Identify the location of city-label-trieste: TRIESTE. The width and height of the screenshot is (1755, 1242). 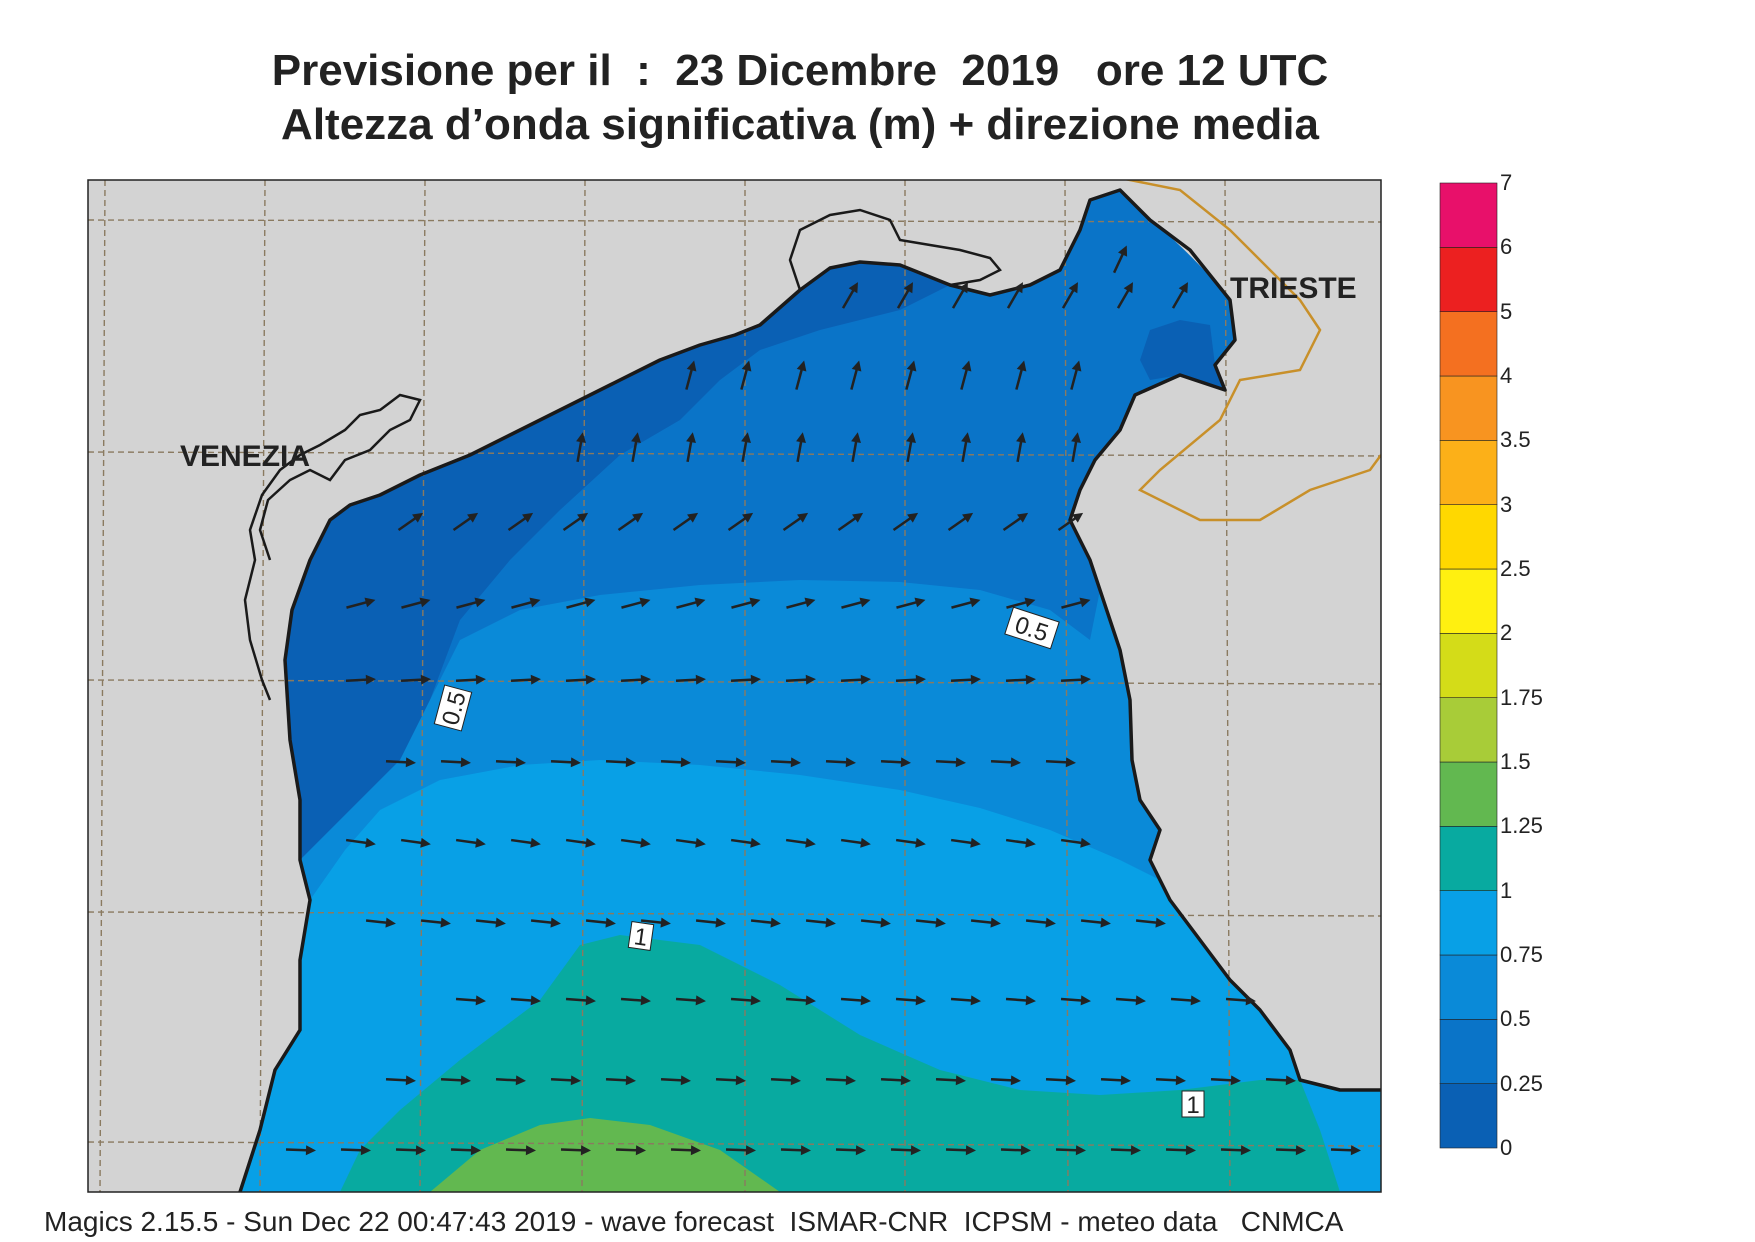
(1293, 289).